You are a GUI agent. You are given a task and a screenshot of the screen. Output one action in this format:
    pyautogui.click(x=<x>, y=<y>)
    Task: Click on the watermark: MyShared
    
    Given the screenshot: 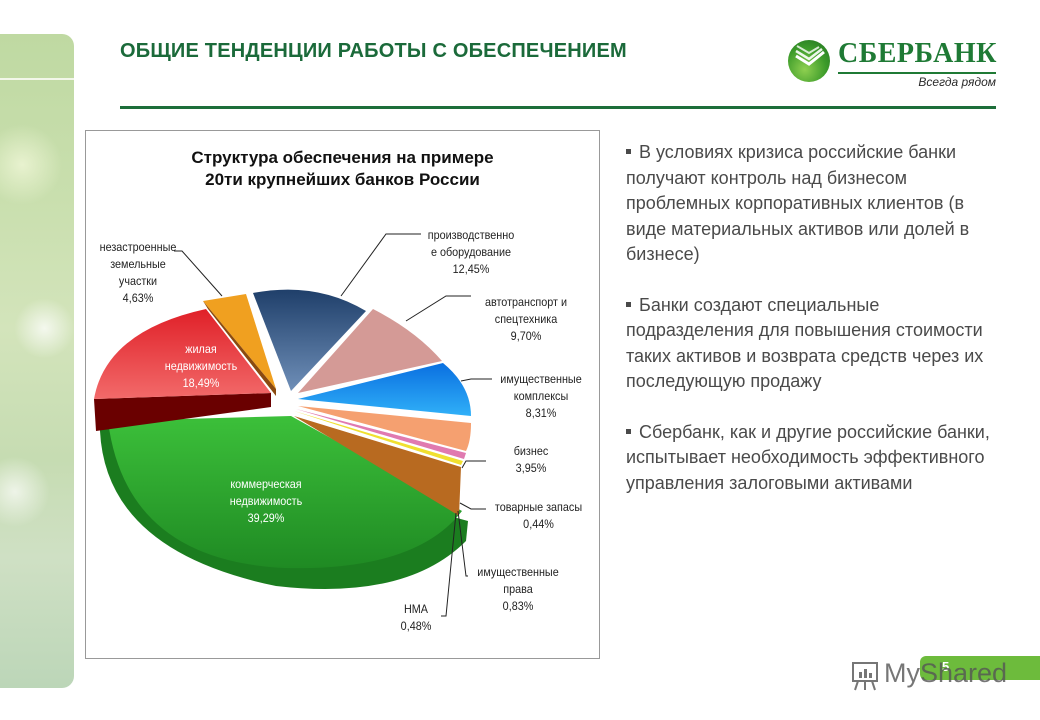 What is the action you would take?
    pyautogui.click(x=931, y=676)
    